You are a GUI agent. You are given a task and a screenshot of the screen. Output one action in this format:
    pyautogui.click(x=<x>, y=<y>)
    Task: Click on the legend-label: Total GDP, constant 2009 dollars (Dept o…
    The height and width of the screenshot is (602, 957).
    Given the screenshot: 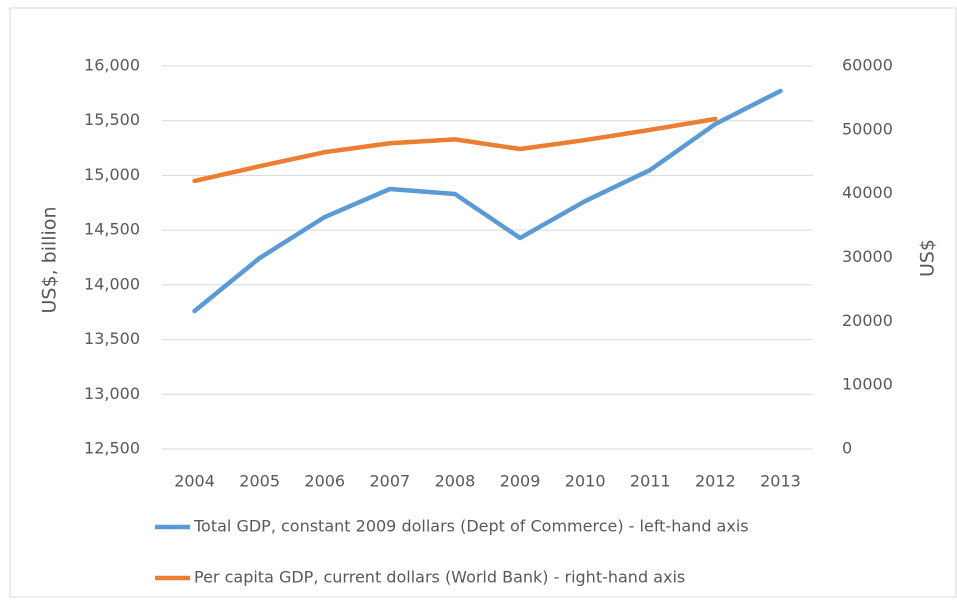 What is the action you would take?
    pyautogui.click(x=471, y=526)
    